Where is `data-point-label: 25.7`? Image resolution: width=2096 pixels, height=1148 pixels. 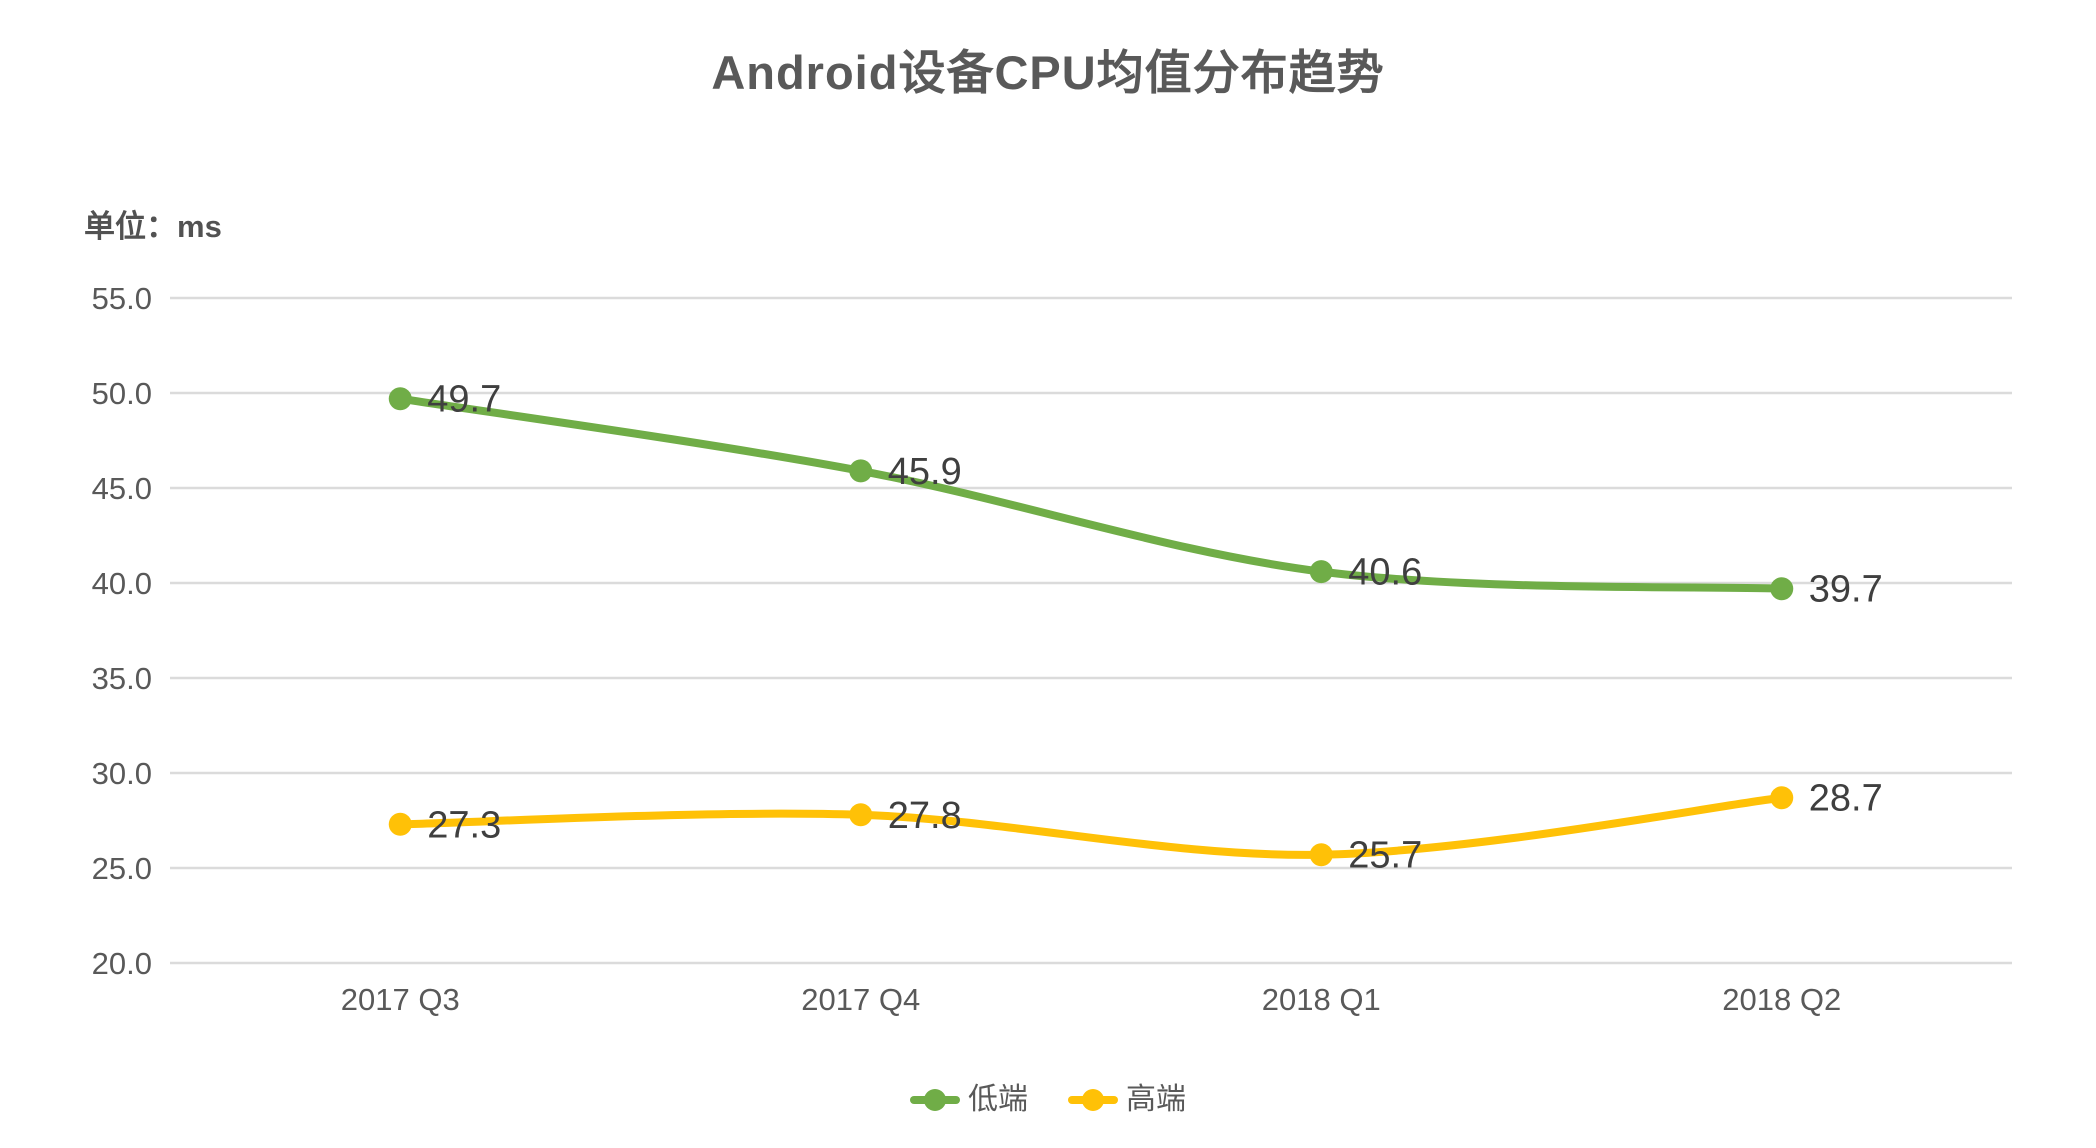 data-point-label: 25.7 is located at coordinates (1385, 856).